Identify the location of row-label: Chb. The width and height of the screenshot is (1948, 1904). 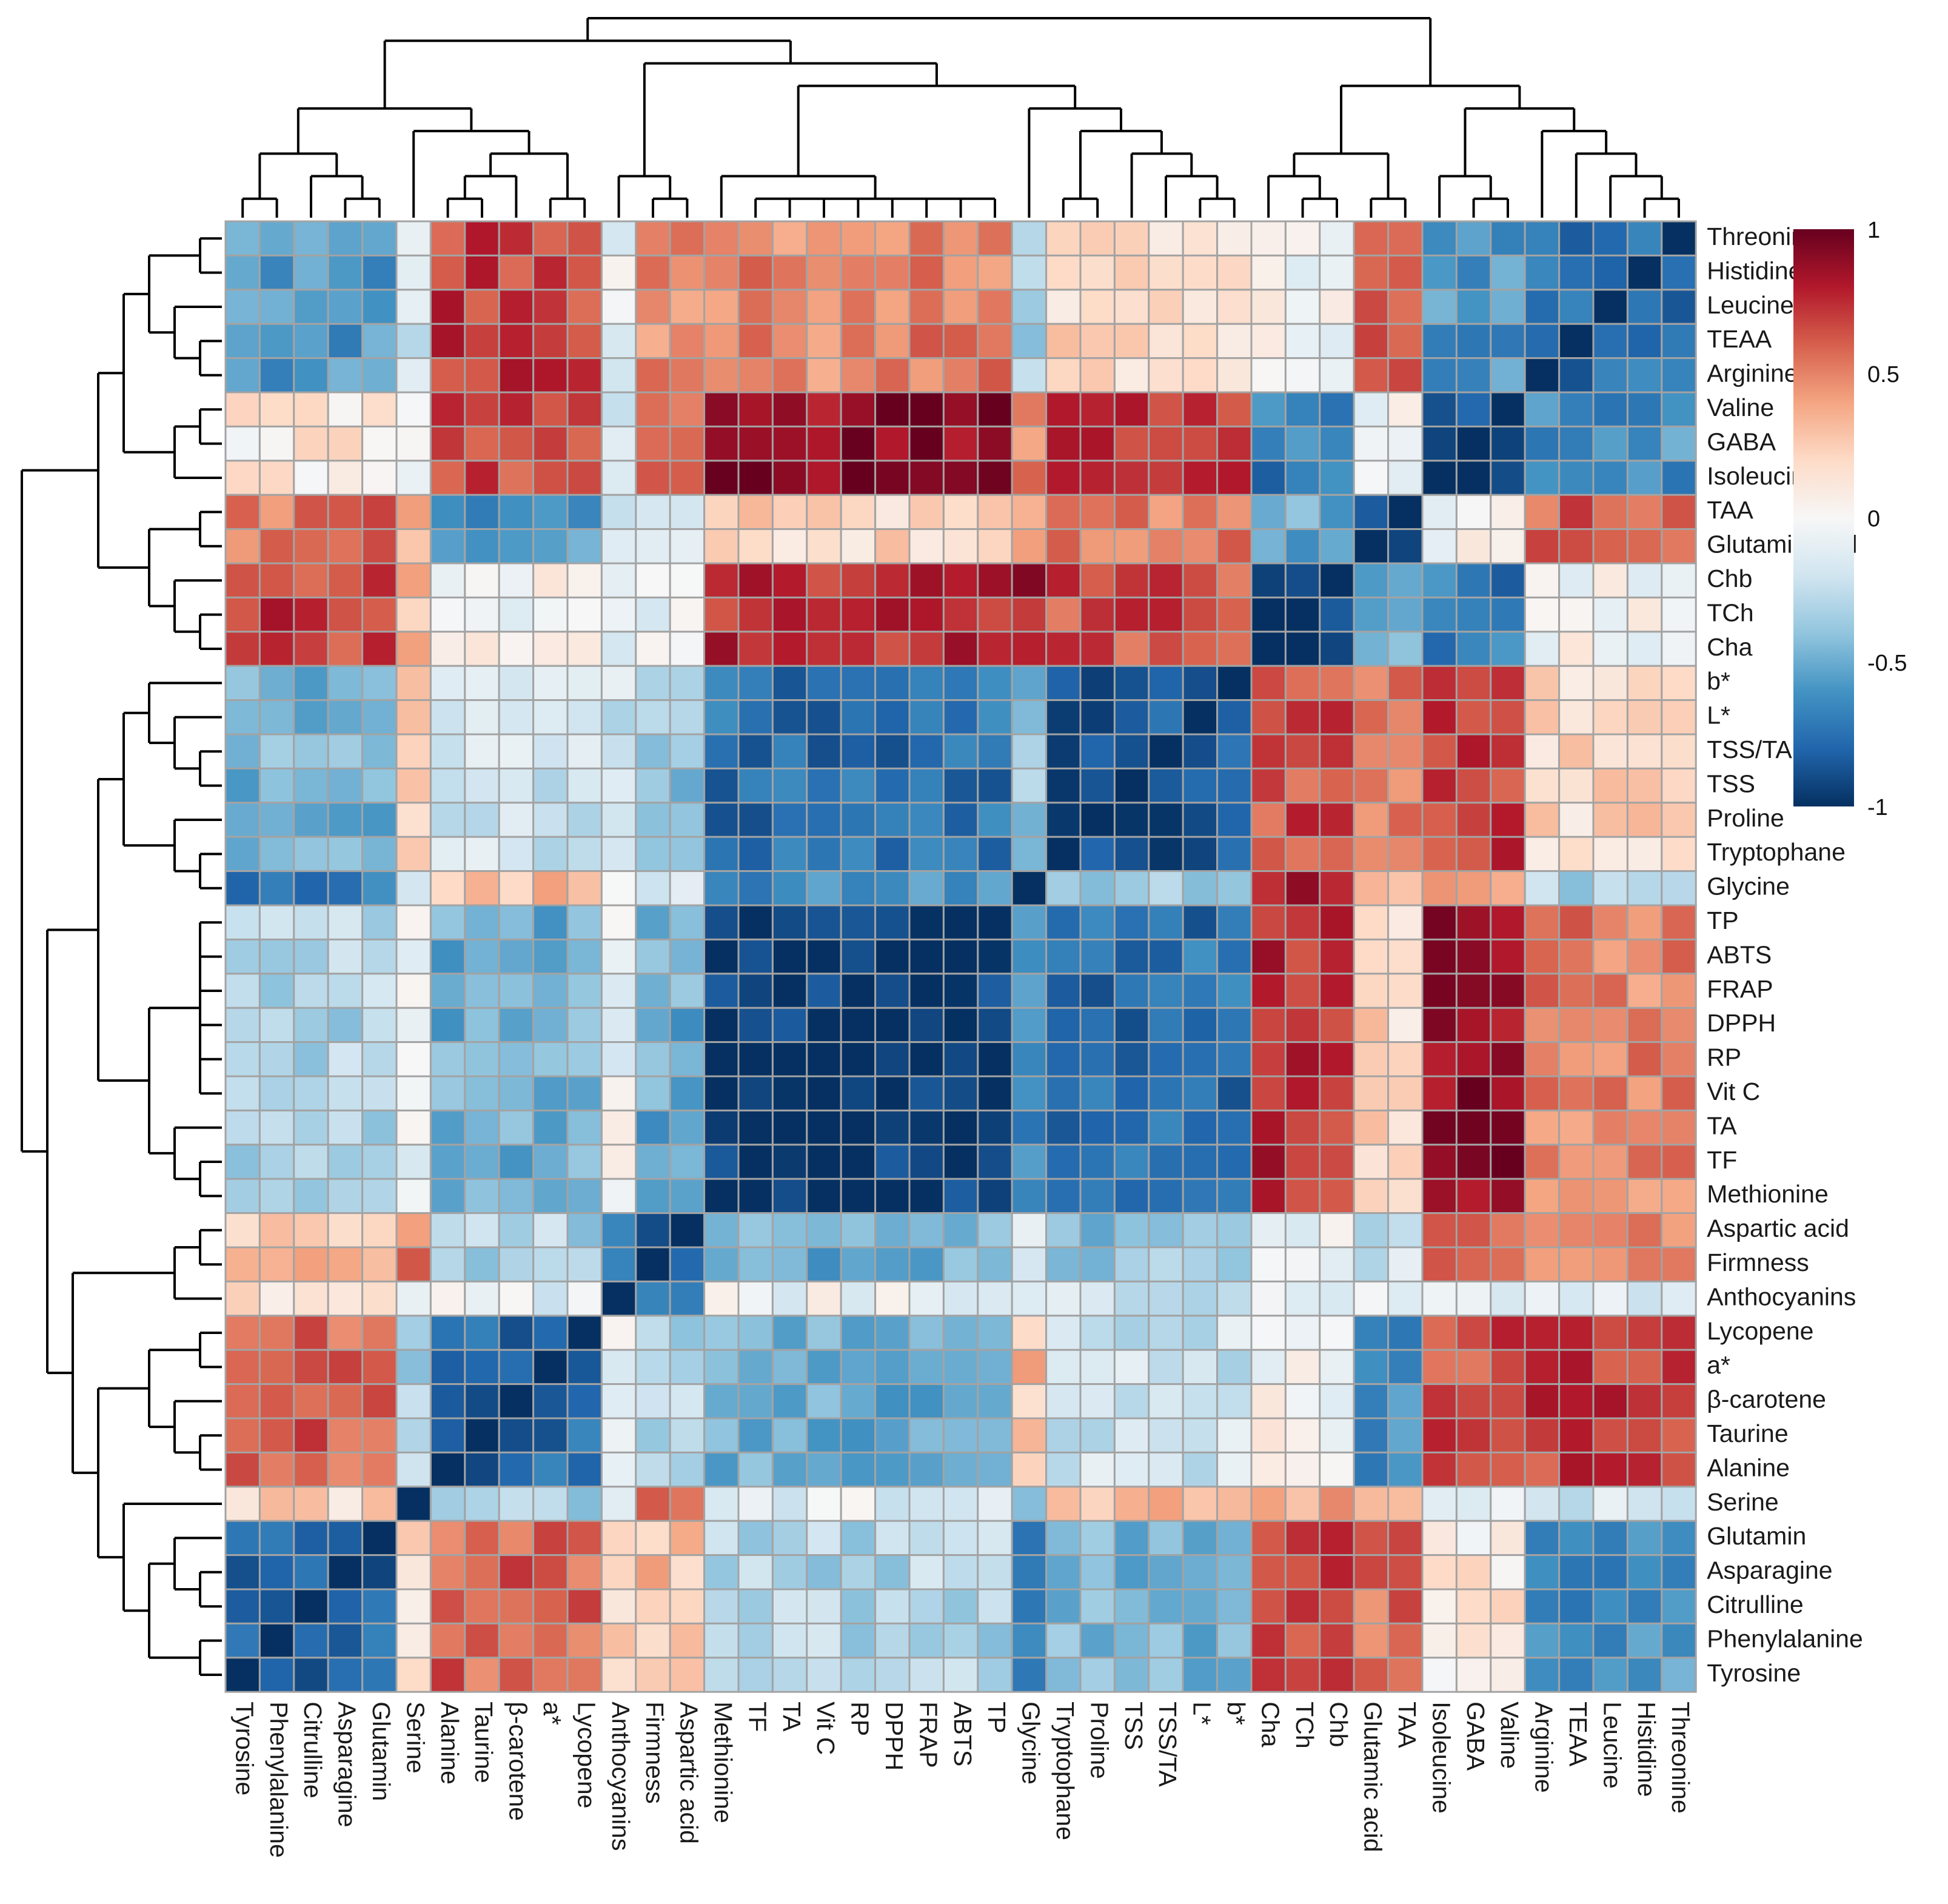
(1729, 578).